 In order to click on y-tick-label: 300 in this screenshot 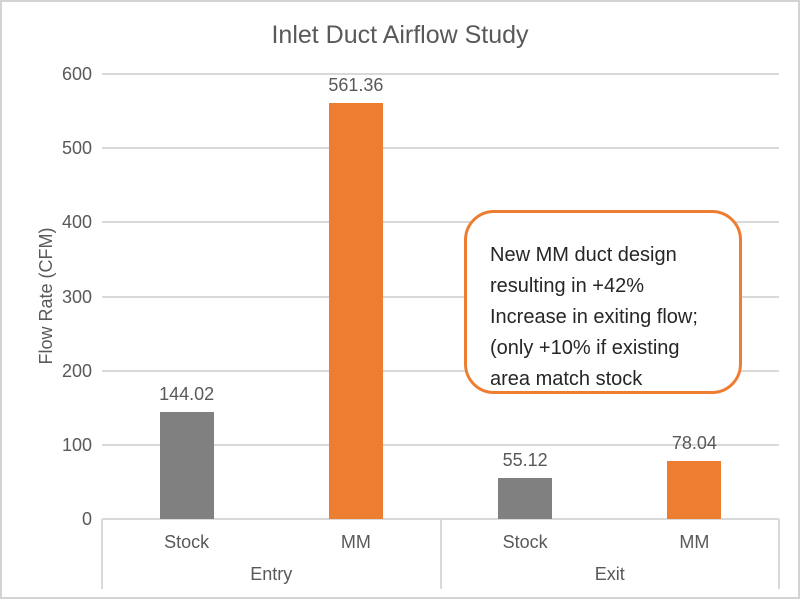, I will do `click(76, 296)`.